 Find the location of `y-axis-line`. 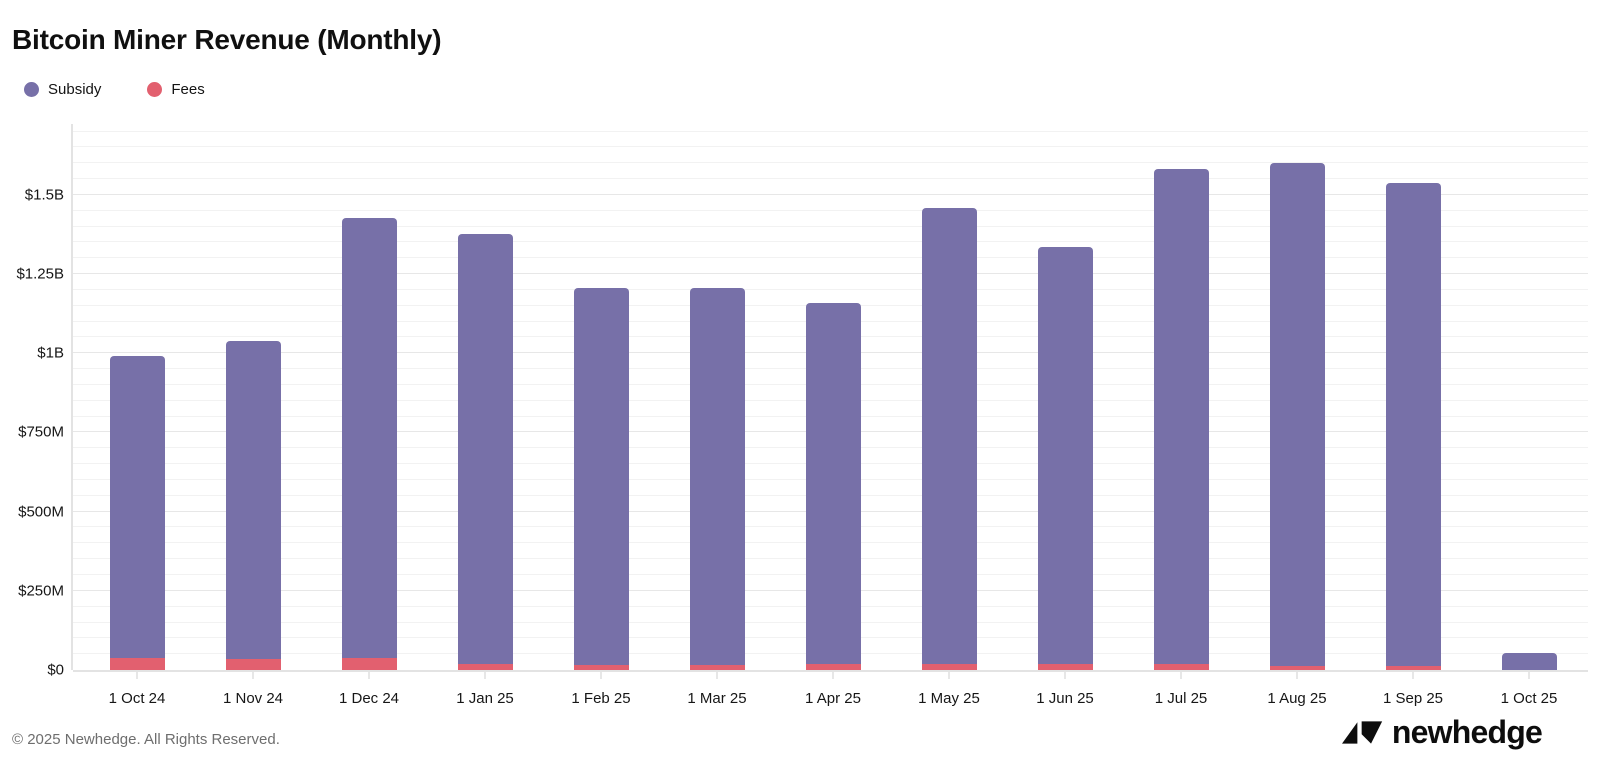

y-axis-line is located at coordinates (72, 397).